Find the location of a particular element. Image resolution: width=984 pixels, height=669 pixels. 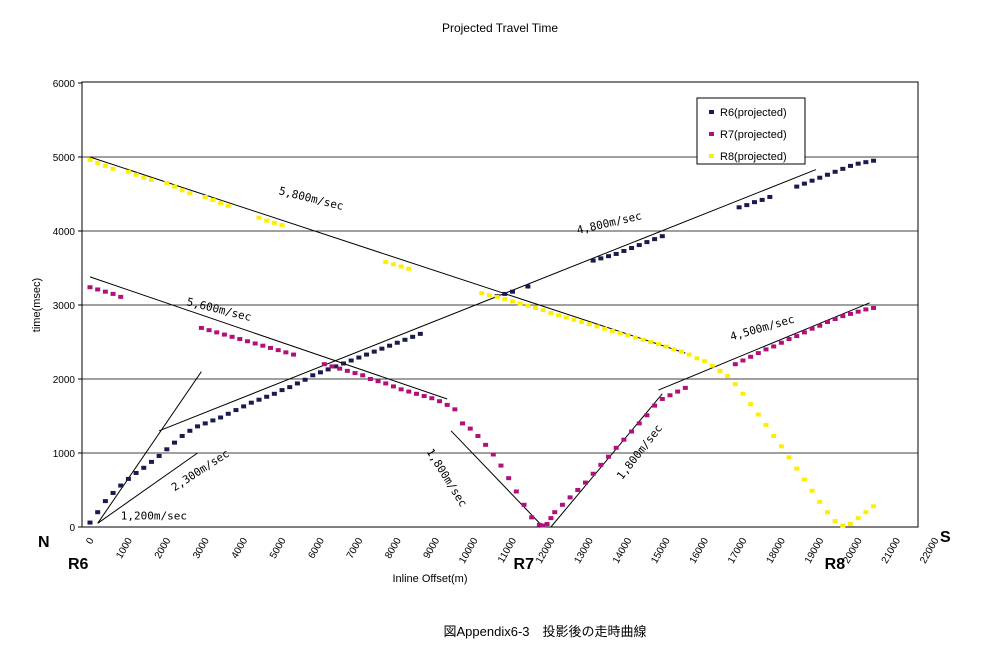

legend-entry: R6(projected) is located at coordinates (753, 113).